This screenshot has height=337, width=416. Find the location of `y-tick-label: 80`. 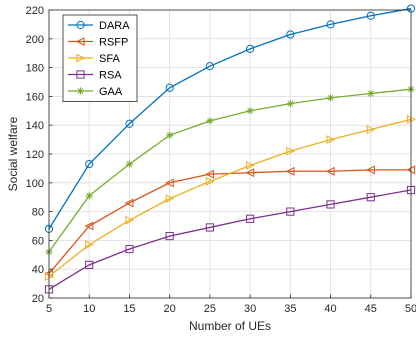

y-tick-label: 80 is located at coordinates (38, 213).